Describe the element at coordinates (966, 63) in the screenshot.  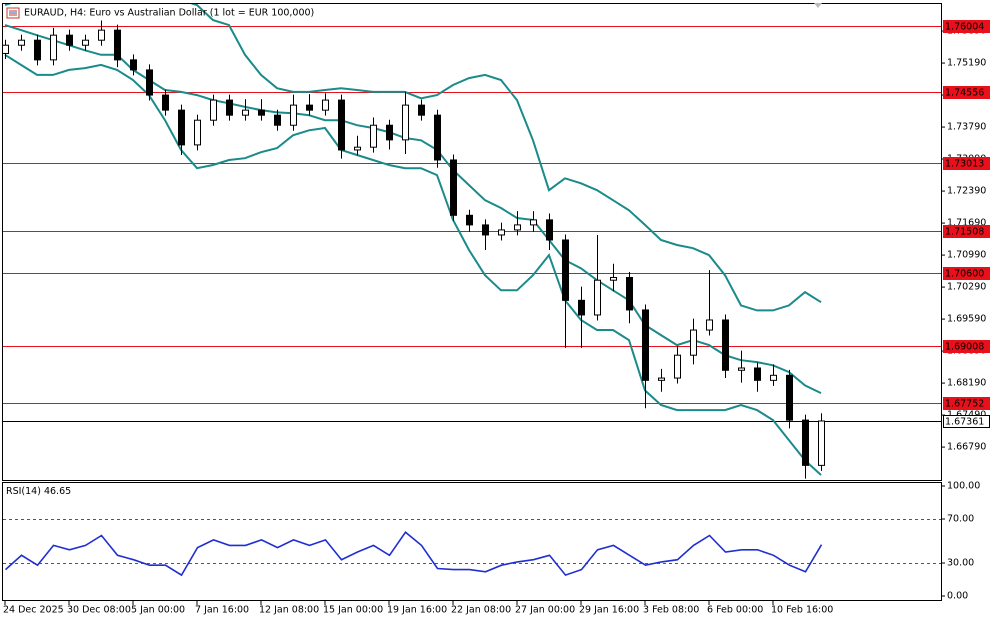
I see `y-tick-label: 1.75190` at that location.